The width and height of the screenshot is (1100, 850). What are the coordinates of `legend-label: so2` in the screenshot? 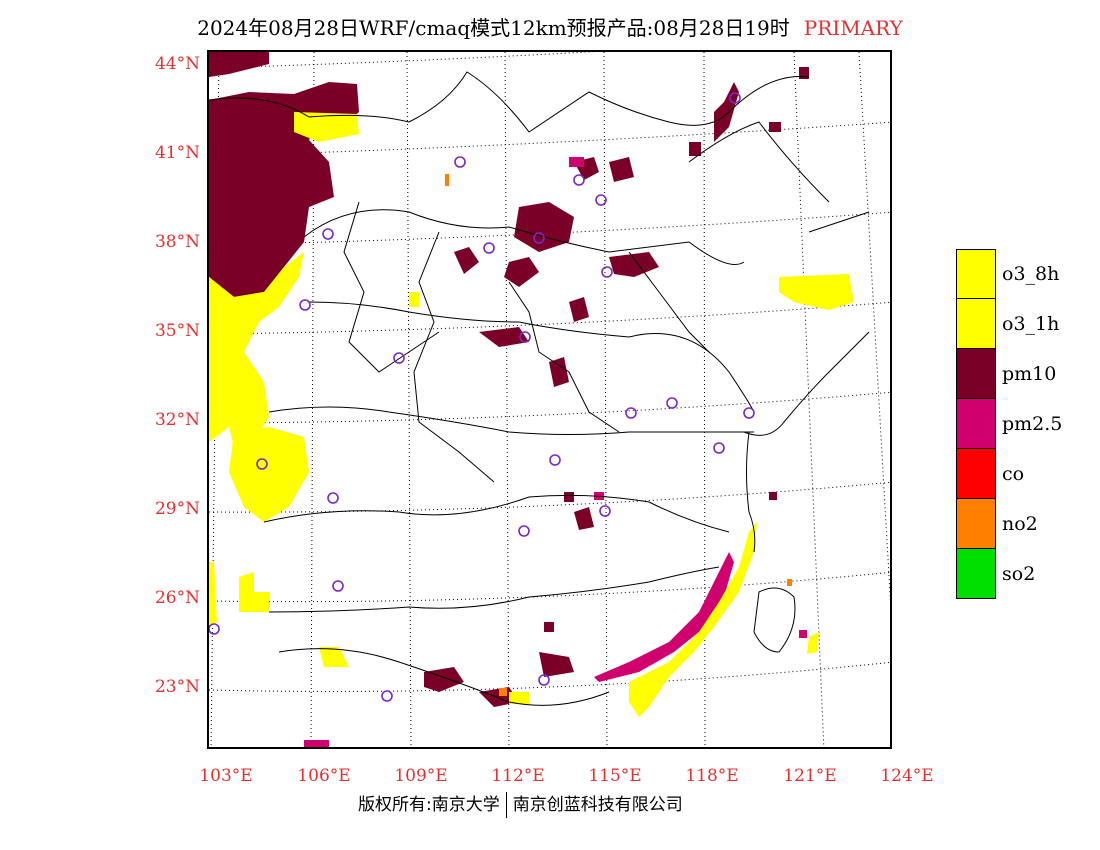 It's located at (1019, 574).